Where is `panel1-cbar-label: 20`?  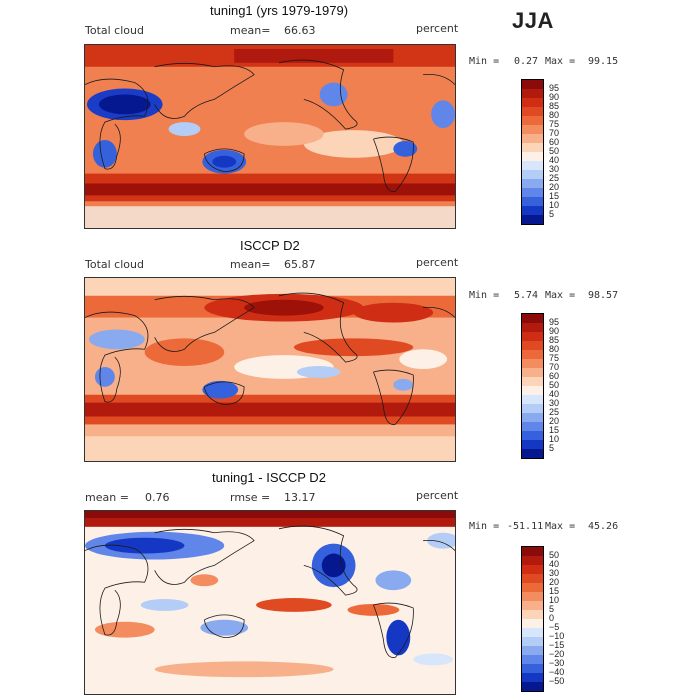
panel1-cbar-label: 20 is located at coordinates (554, 187).